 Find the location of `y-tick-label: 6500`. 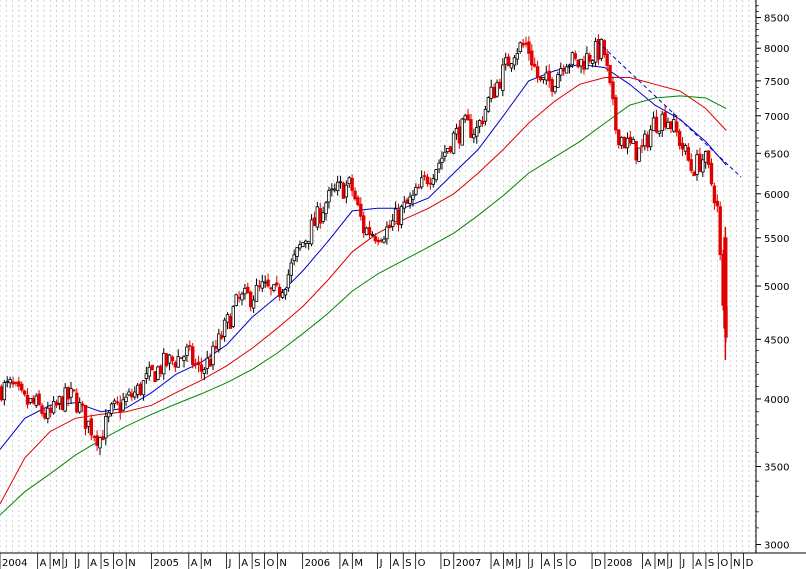

y-tick-label: 6500 is located at coordinates (776, 154).